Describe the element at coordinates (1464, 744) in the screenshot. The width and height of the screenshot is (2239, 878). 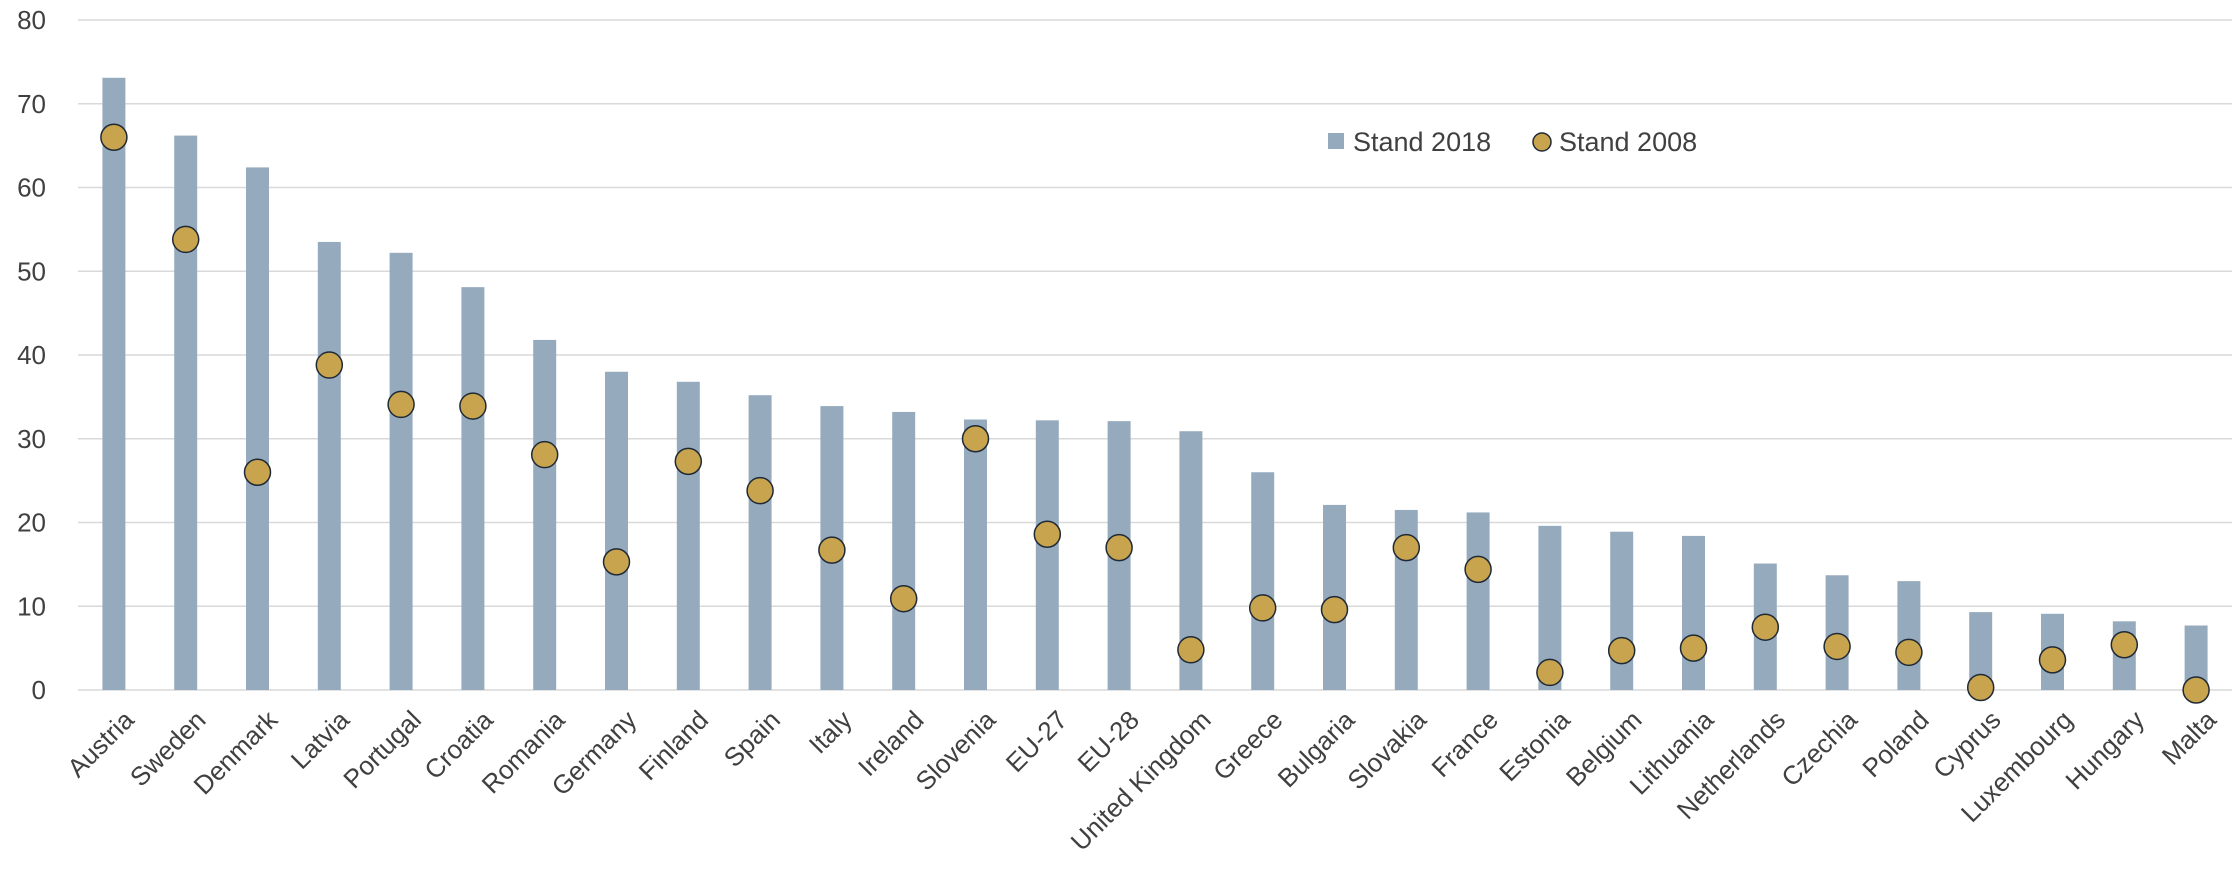
I see `x-tick-label-france: France` at that location.